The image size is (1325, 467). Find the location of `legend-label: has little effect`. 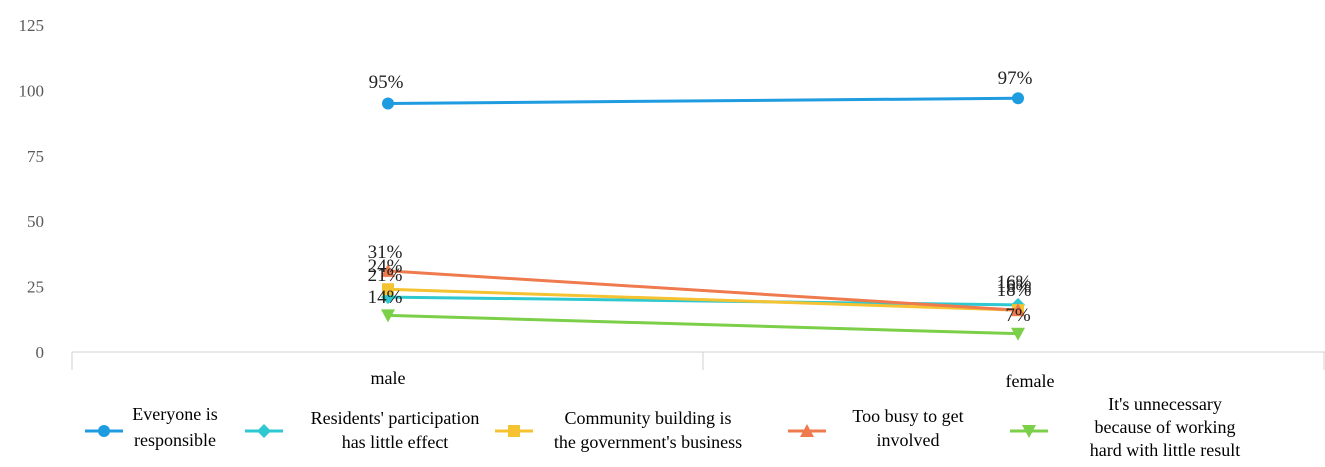

legend-label: has little effect is located at coordinates (395, 442).